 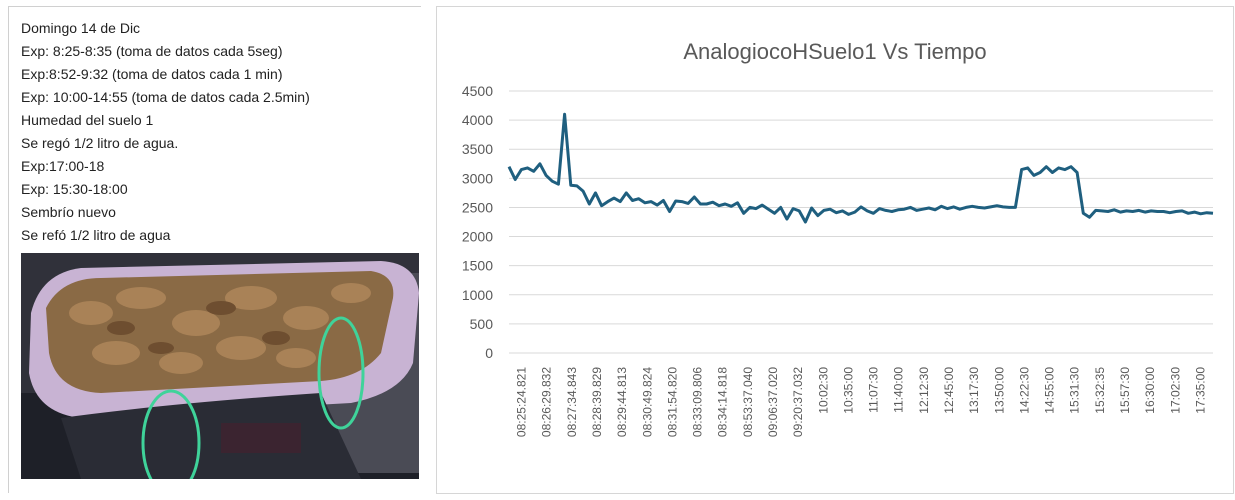 I want to click on x-tick-label: 08:27:34.843, so click(x=572, y=402).